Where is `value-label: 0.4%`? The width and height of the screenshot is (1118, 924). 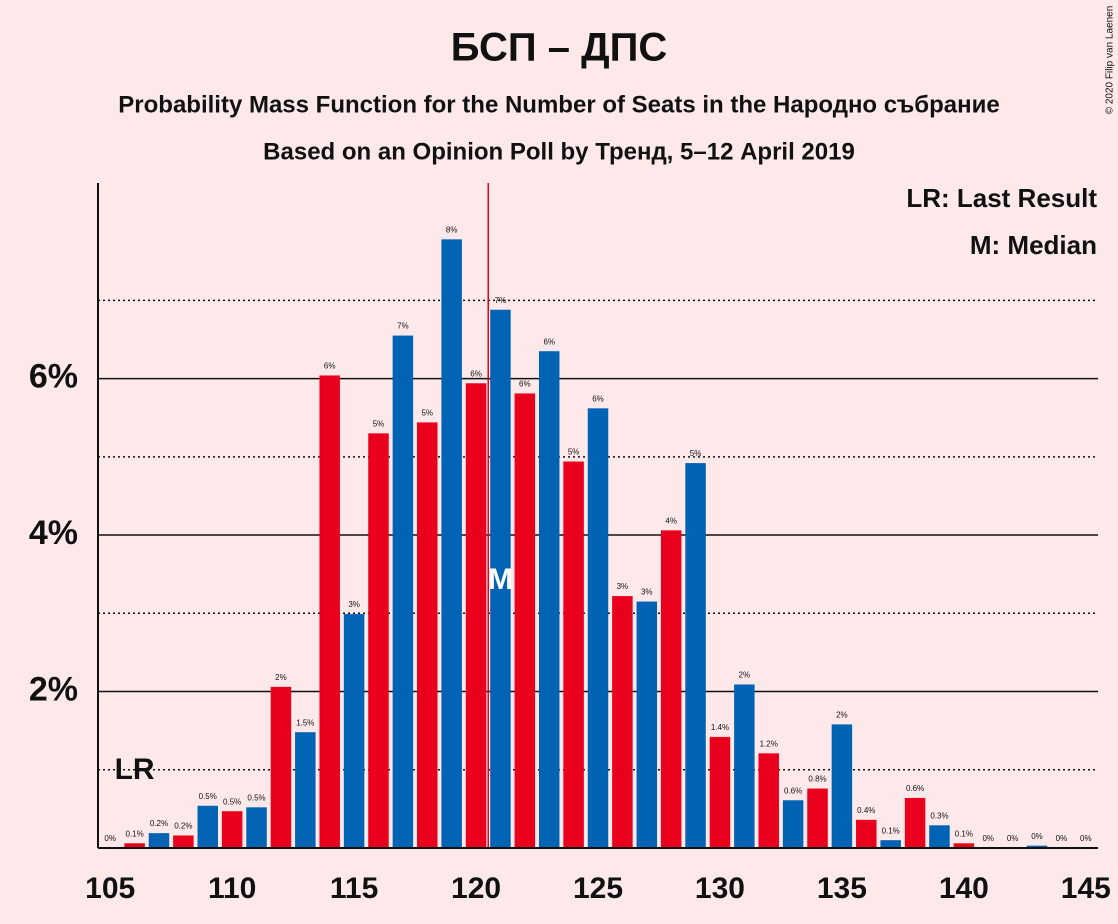 value-label: 0.4% is located at coordinates (866, 810).